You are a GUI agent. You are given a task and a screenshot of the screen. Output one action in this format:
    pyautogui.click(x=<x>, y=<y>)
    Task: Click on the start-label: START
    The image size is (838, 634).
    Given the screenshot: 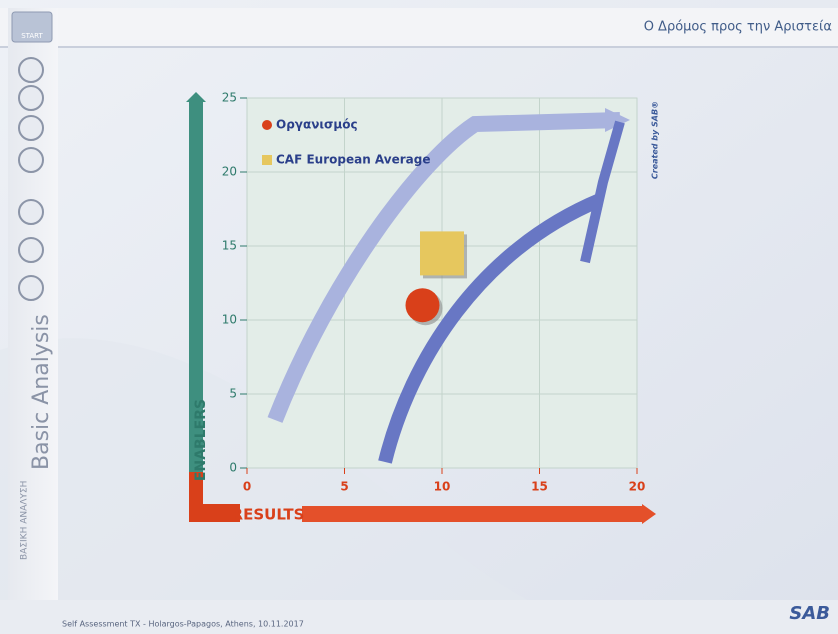 What is the action you would take?
    pyautogui.click(x=32, y=36)
    